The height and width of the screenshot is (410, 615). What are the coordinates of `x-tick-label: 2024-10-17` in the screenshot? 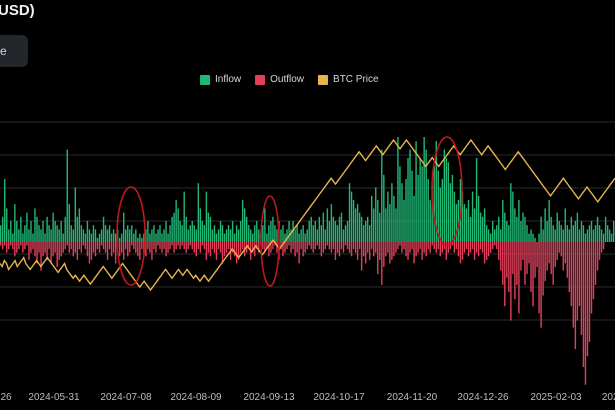 It's located at (339, 397).